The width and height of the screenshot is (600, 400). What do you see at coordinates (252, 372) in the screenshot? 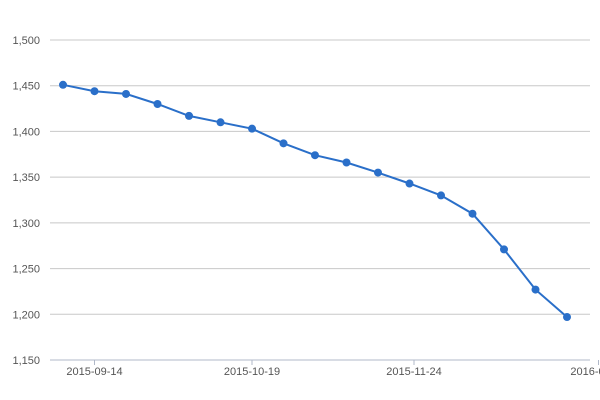
I see `x-tick-label: 2015-10-19` at bounding box center [252, 372].